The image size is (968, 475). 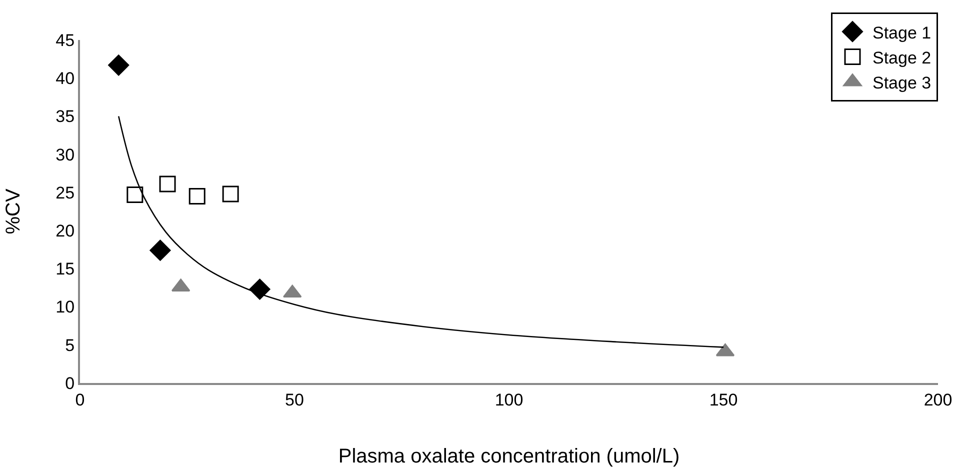 What do you see at coordinates (65, 78) in the screenshot?
I see `y-tick-label: 40` at bounding box center [65, 78].